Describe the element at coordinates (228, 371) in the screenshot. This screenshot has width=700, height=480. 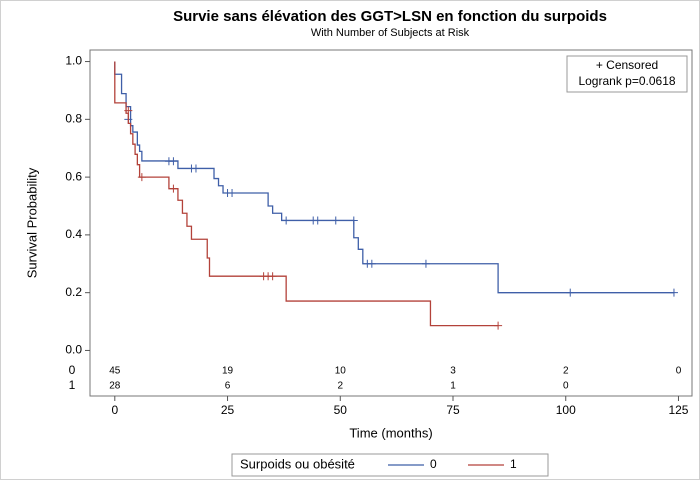
I see `at-risk-count: 19` at that location.